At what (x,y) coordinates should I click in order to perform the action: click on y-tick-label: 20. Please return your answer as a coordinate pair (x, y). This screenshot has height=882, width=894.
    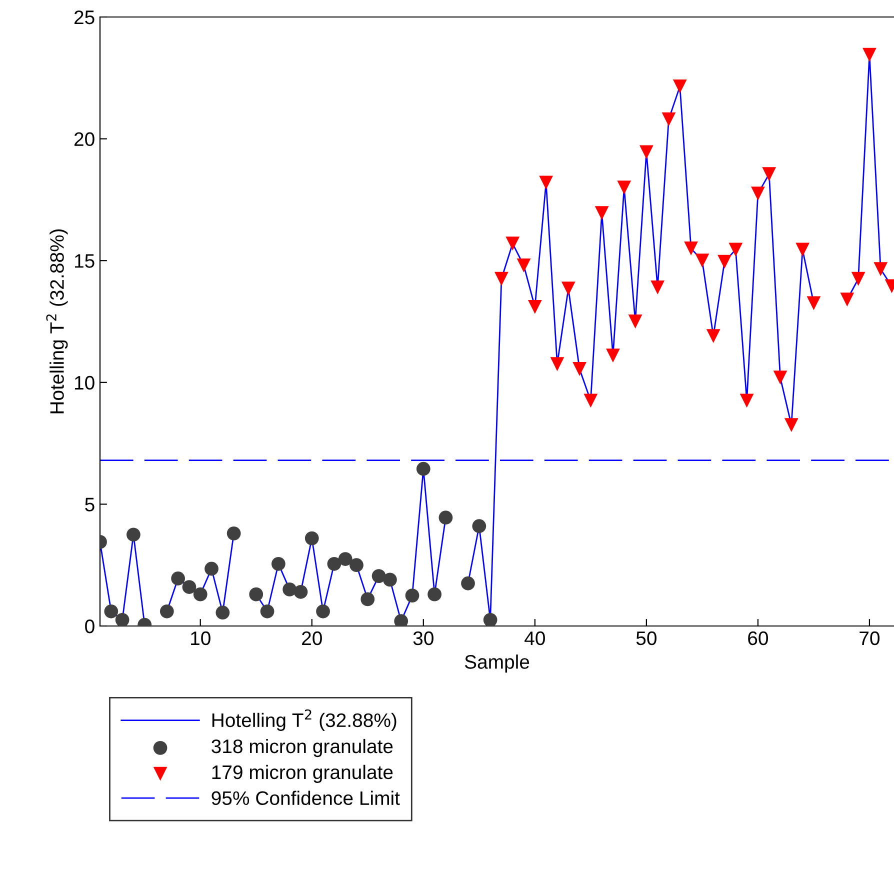
    Looking at the image, I should click on (84, 139).